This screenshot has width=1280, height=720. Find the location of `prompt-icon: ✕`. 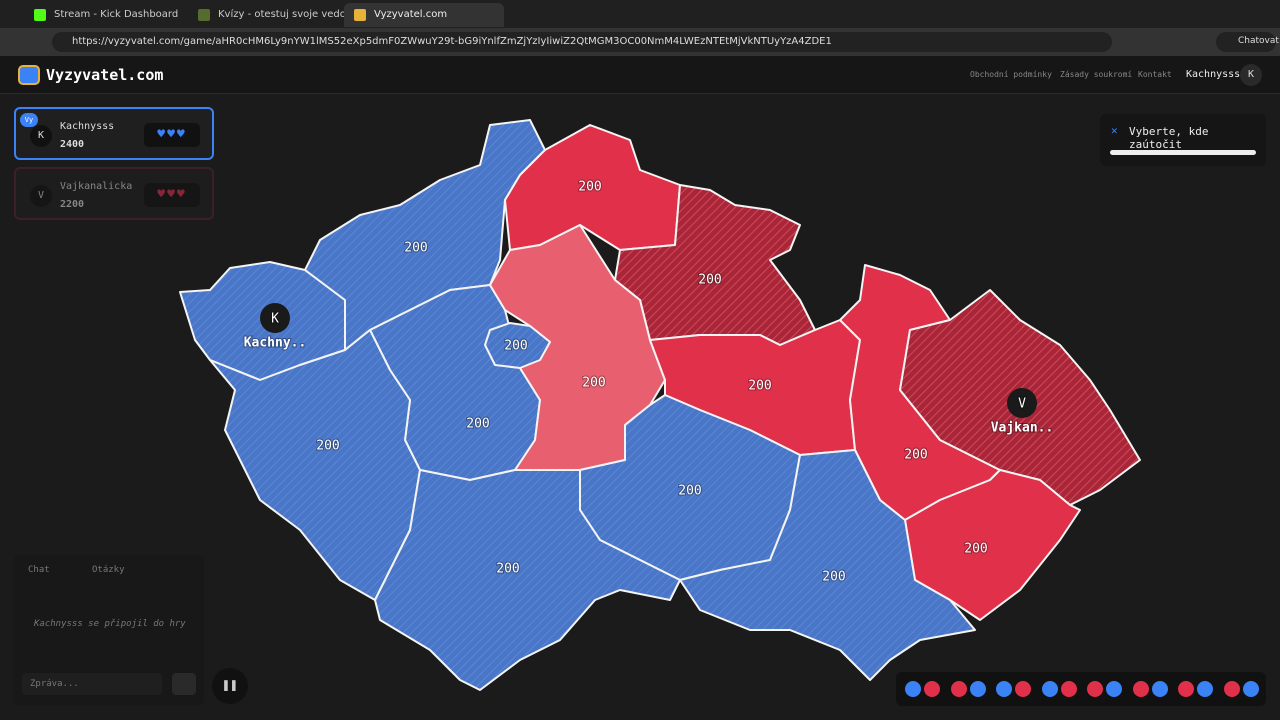

prompt-icon: ✕ is located at coordinates (1114, 130).